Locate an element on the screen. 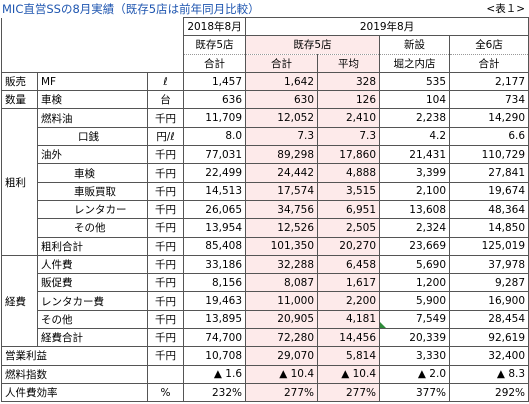  value: ▲ 10.4 is located at coordinates (349, 374).